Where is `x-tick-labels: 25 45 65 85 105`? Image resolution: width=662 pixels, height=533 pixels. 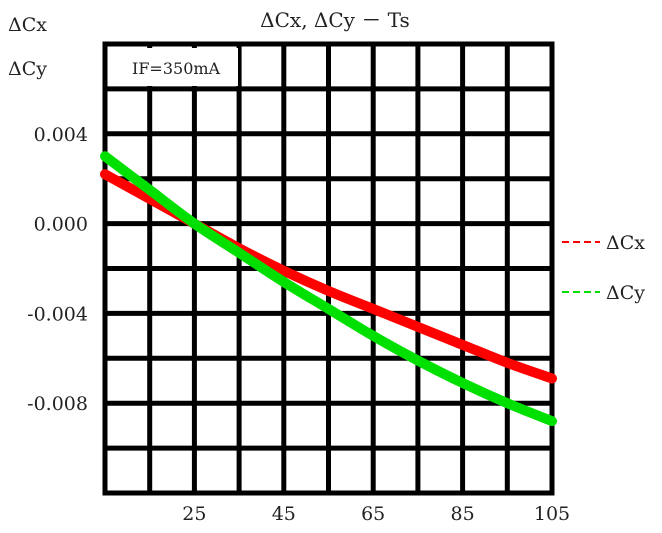 x-tick-labels: 25 45 65 85 105 is located at coordinates (376, 514).